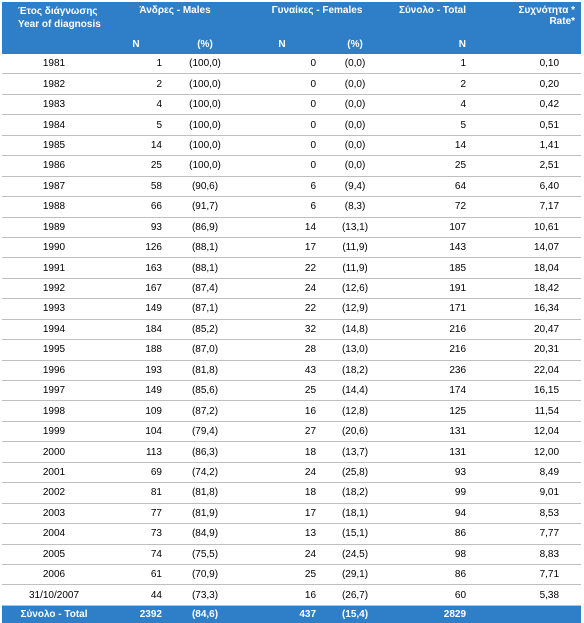  Describe the element at coordinates (355, 187) in the screenshot. I see `females-pct-cell: (9,4)` at that location.